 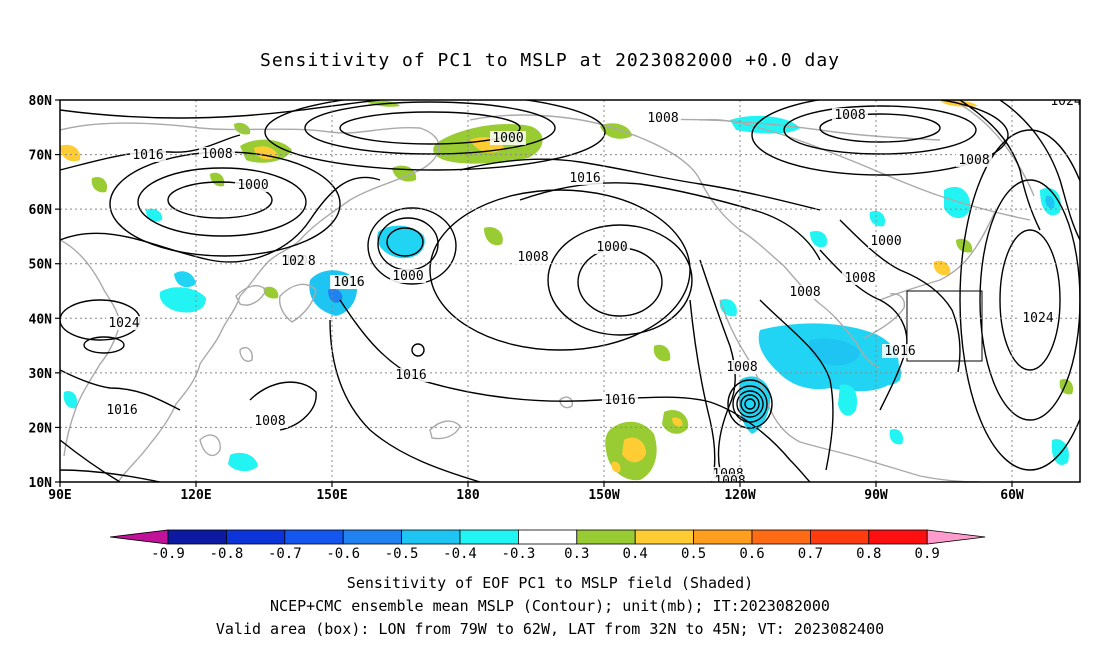 I want to click on lon-label: 90E, so click(x=59, y=495).